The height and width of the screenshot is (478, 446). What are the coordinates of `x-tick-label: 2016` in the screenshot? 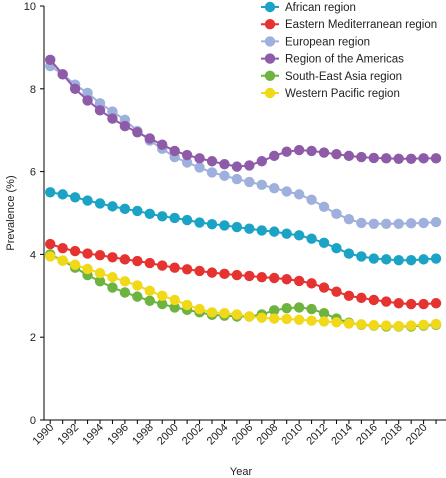 It's located at (367, 435).